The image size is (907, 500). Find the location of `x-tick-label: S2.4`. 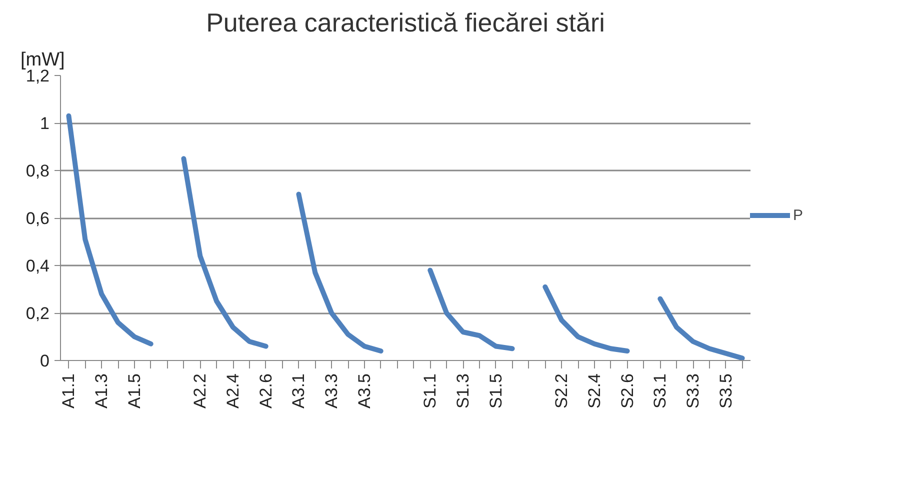

x-tick-label: S2.4 is located at coordinates (594, 390).